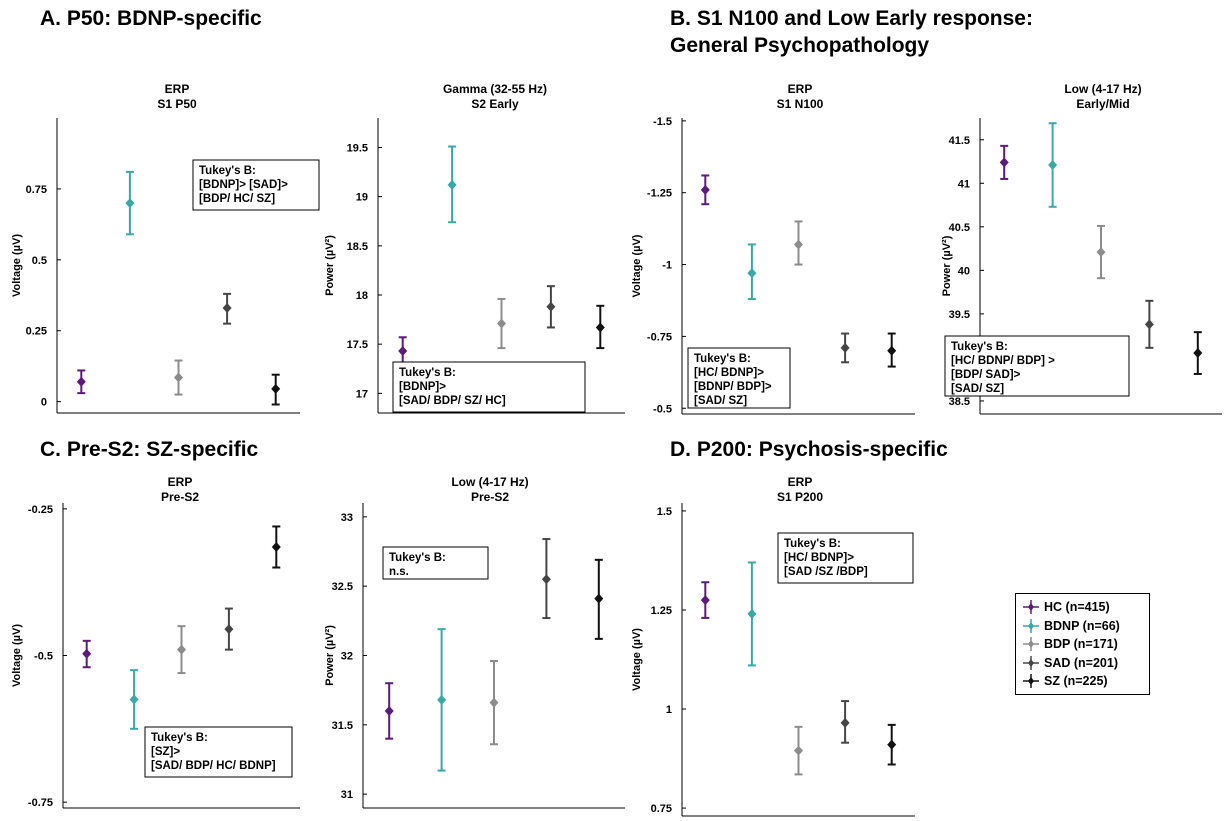  What do you see at coordinates (243, 185) in the screenshot?
I see `annotation-line: [BDNP]> [SAD]>` at bounding box center [243, 185].